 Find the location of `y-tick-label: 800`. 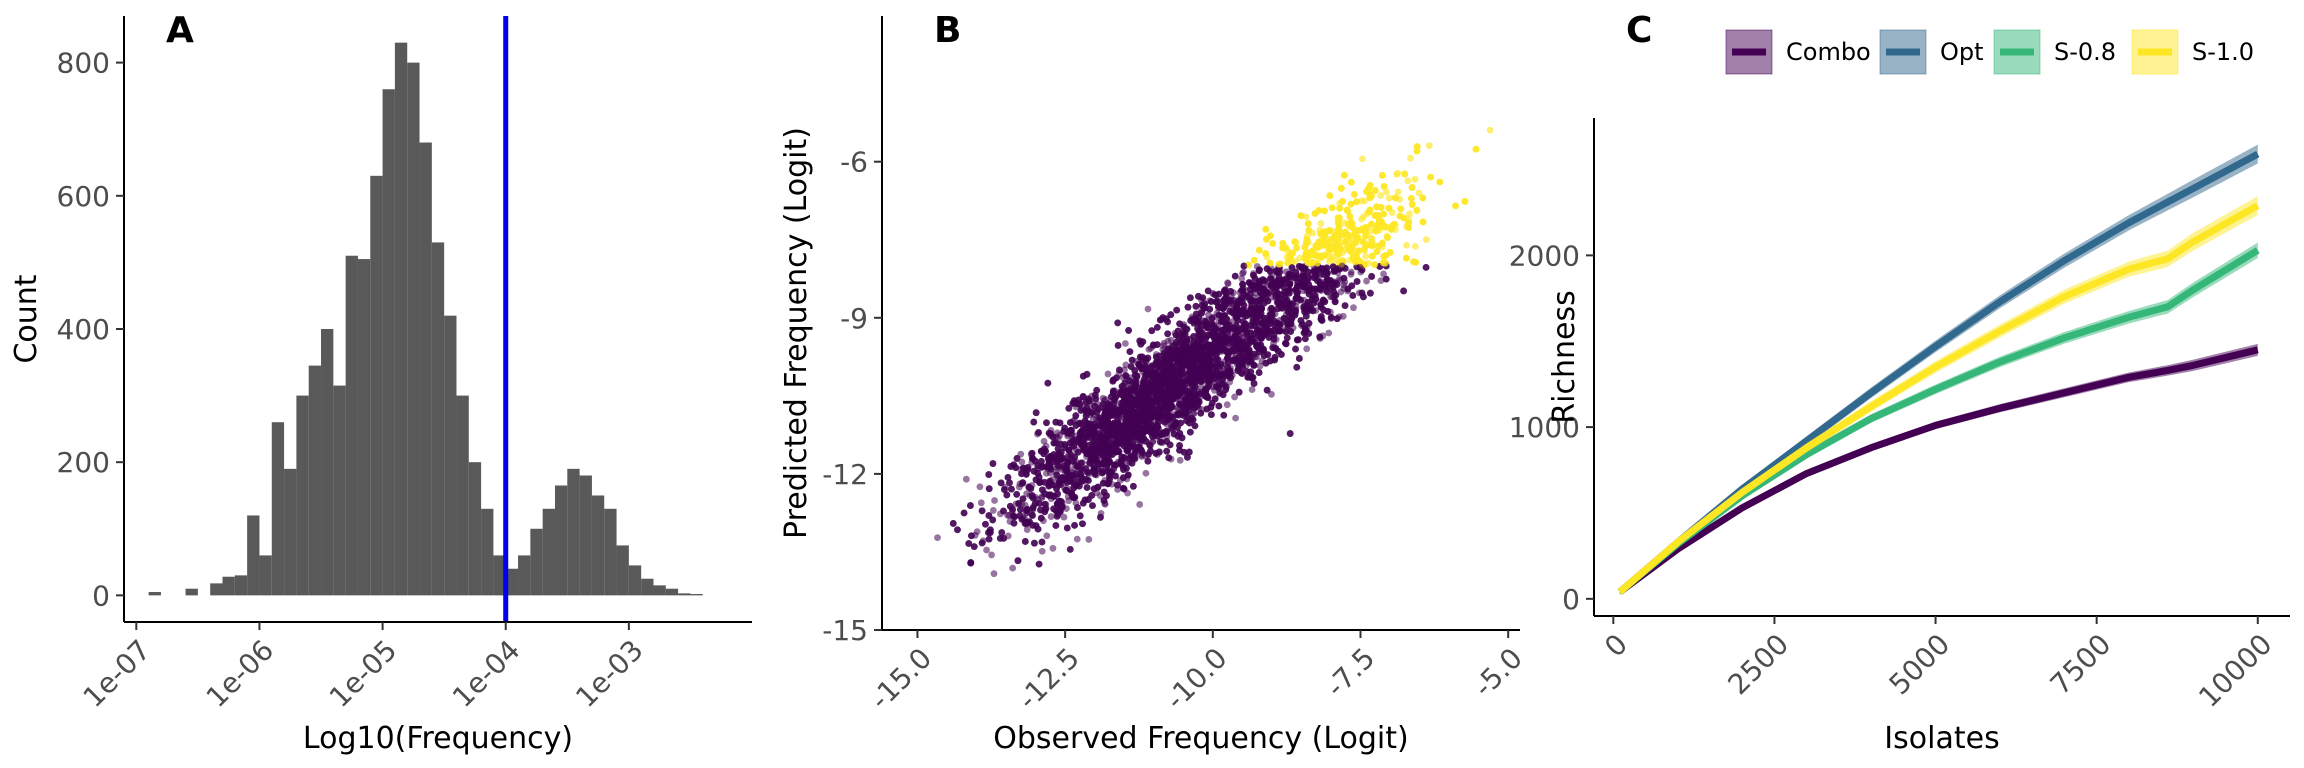

y-tick-label: 800 is located at coordinates (83, 63).